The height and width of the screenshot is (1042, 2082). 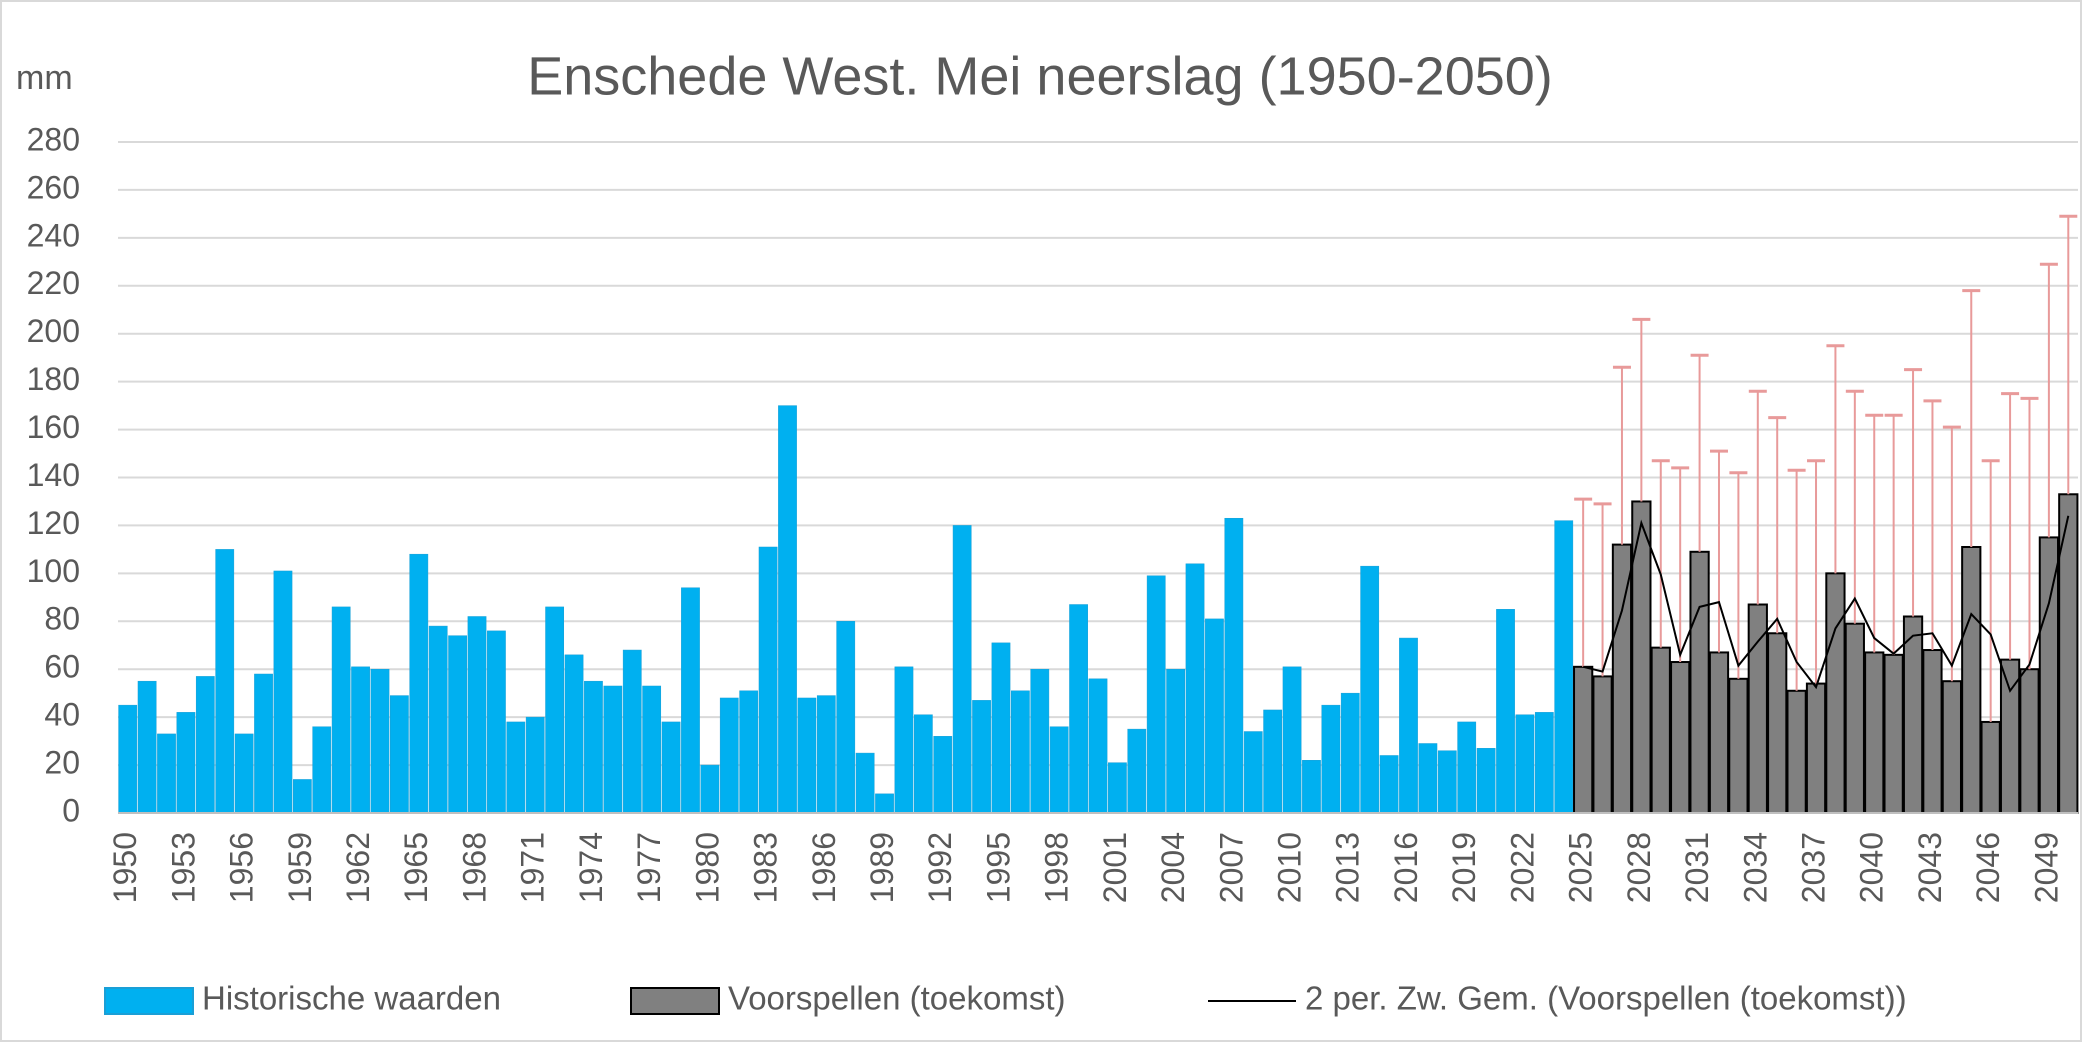 What do you see at coordinates (1115, 867) in the screenshot?
I see `x-tick-label: 2001` at bounding box center [1115, 867].